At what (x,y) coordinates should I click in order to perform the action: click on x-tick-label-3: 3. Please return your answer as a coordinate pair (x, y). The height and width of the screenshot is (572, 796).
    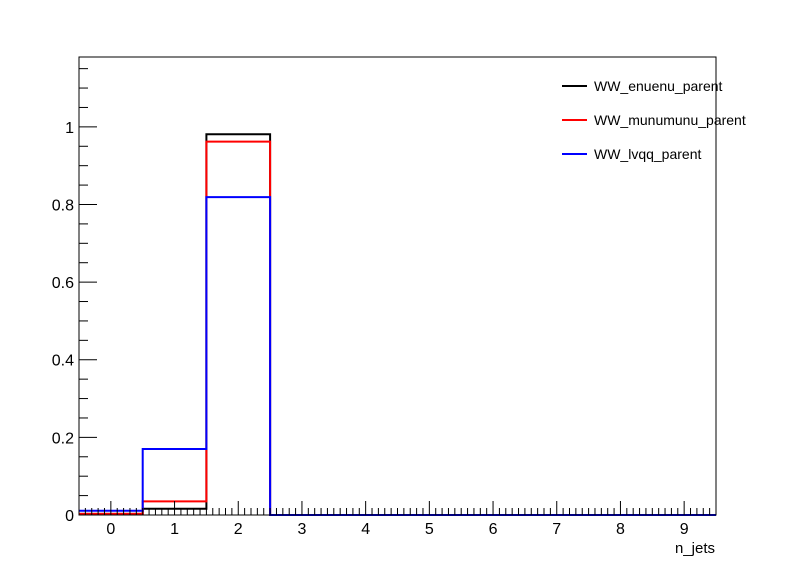
    Looking at the image, I should click on (301, 529).